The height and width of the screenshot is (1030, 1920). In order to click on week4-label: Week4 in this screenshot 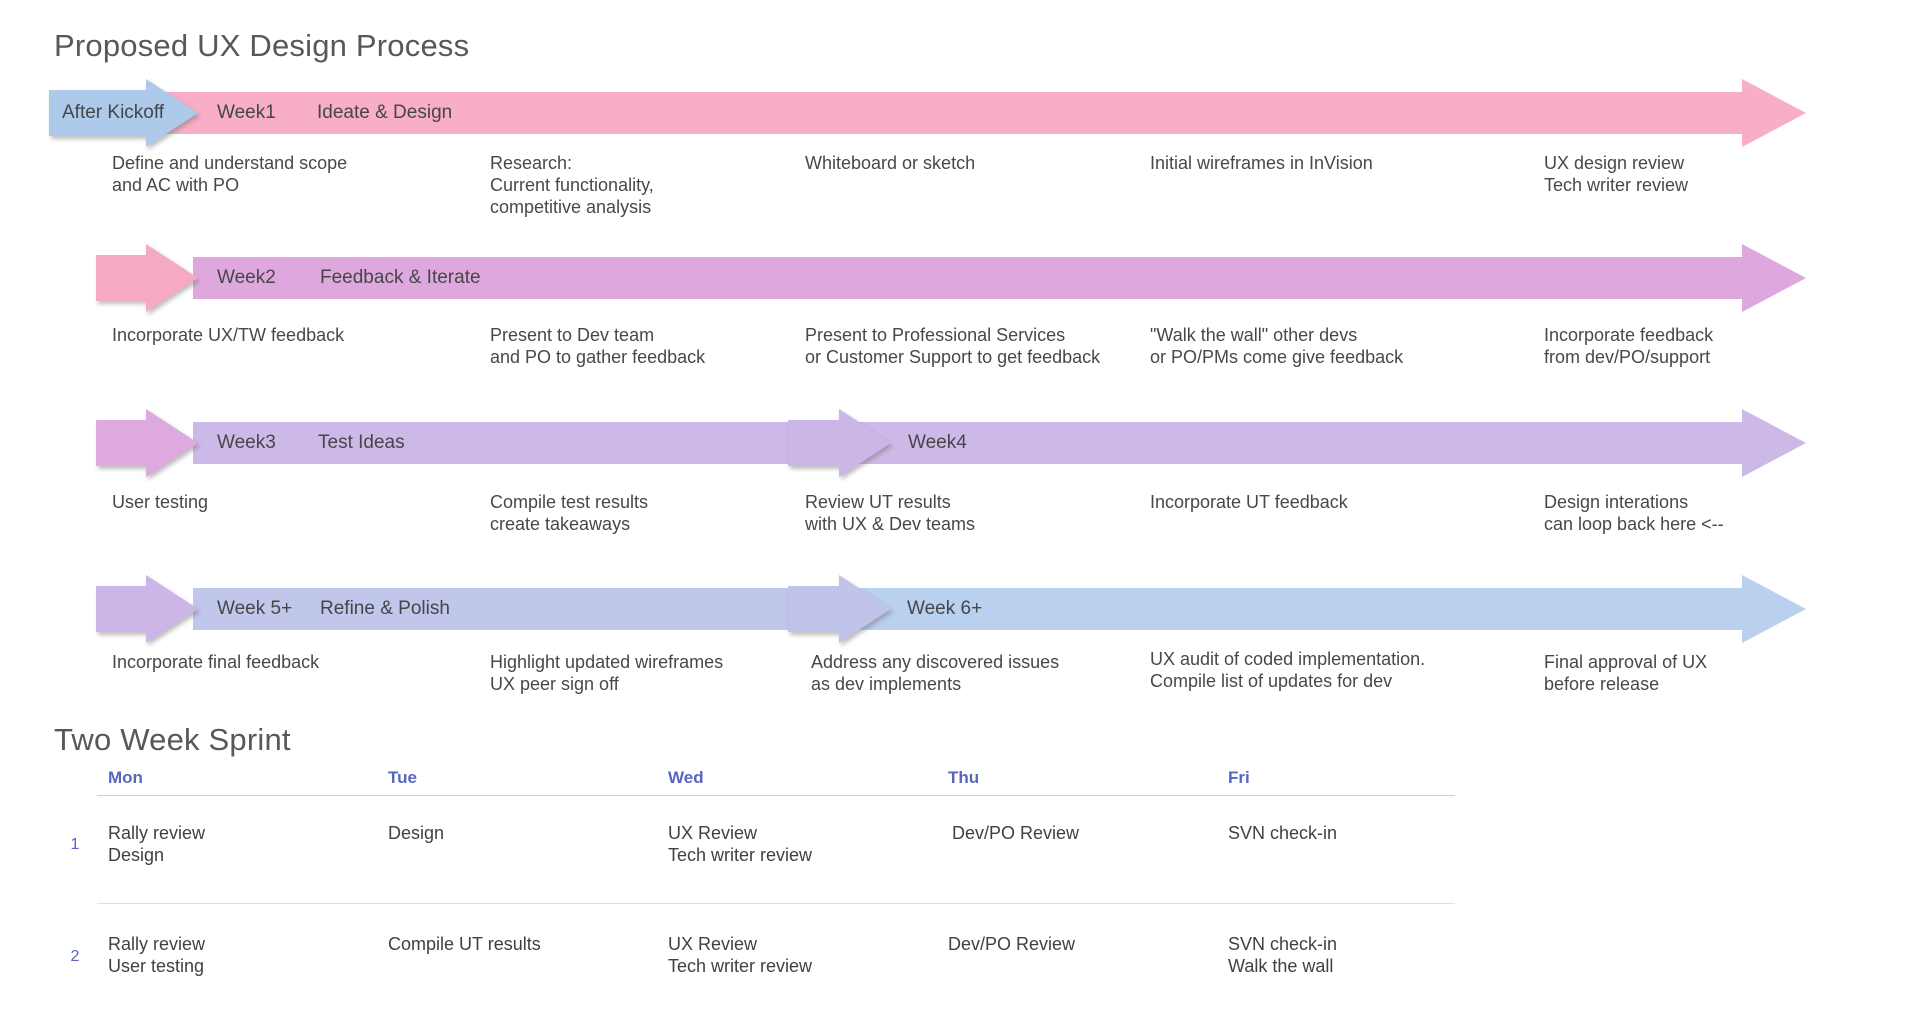, I will do `click(937, 442)`.